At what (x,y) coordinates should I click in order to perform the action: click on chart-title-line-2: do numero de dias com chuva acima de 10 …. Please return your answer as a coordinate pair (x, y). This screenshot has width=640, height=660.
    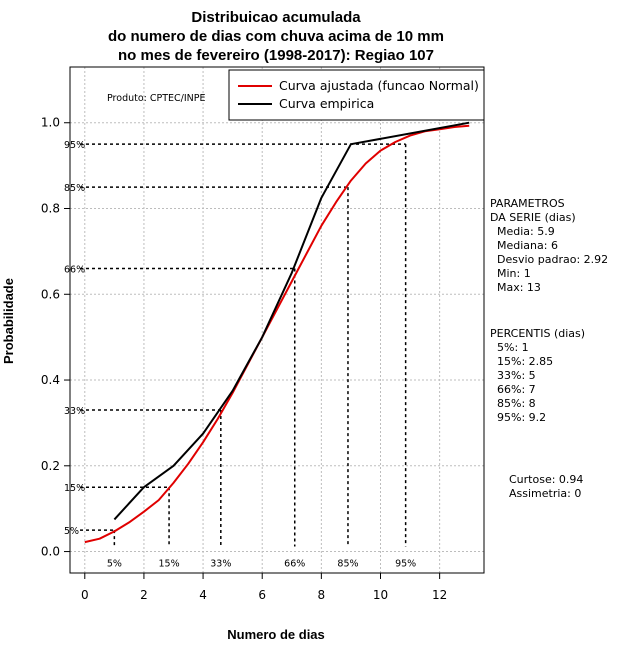
    Looking at the image, I should click on (276, 36).